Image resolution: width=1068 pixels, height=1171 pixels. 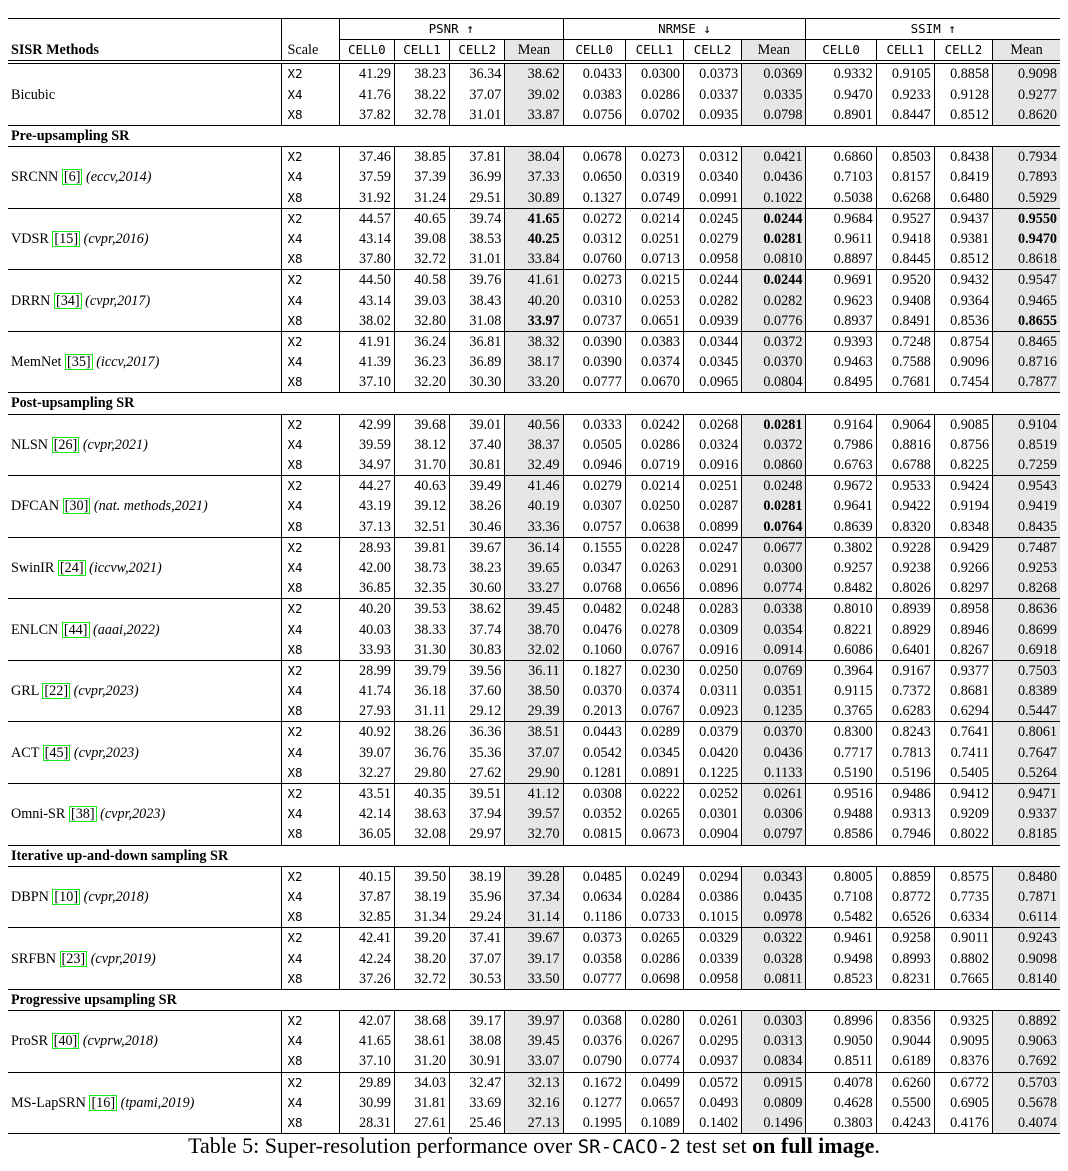 What do you see at coordinates (594, 958) in the screenshot?
I see `nrmse-cell0-value: 0.0358` at bounding box center [594, 958].